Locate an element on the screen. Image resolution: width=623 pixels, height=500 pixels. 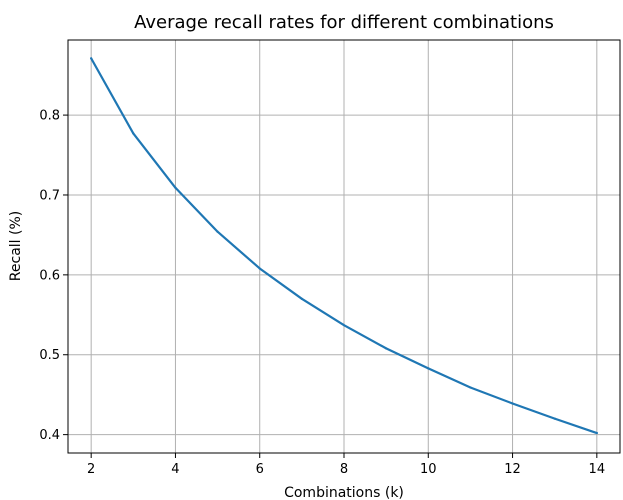
y-axis-label: Recall (%) is located at coordinates (16, 246).